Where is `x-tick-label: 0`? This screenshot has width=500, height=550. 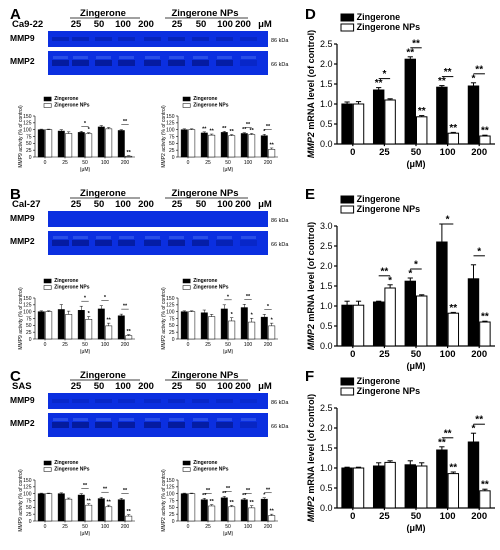 x-tick-label: 0 is located at coordinates (45, 527).